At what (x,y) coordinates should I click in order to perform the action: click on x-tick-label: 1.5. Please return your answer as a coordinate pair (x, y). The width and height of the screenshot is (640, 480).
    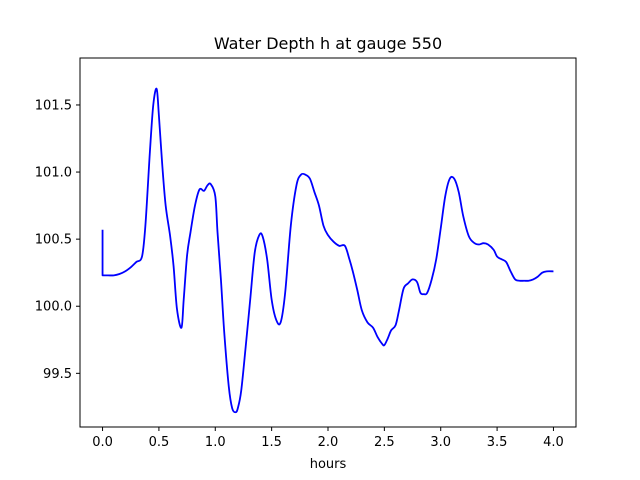
    Looking at the image, I should click on (271, 442).